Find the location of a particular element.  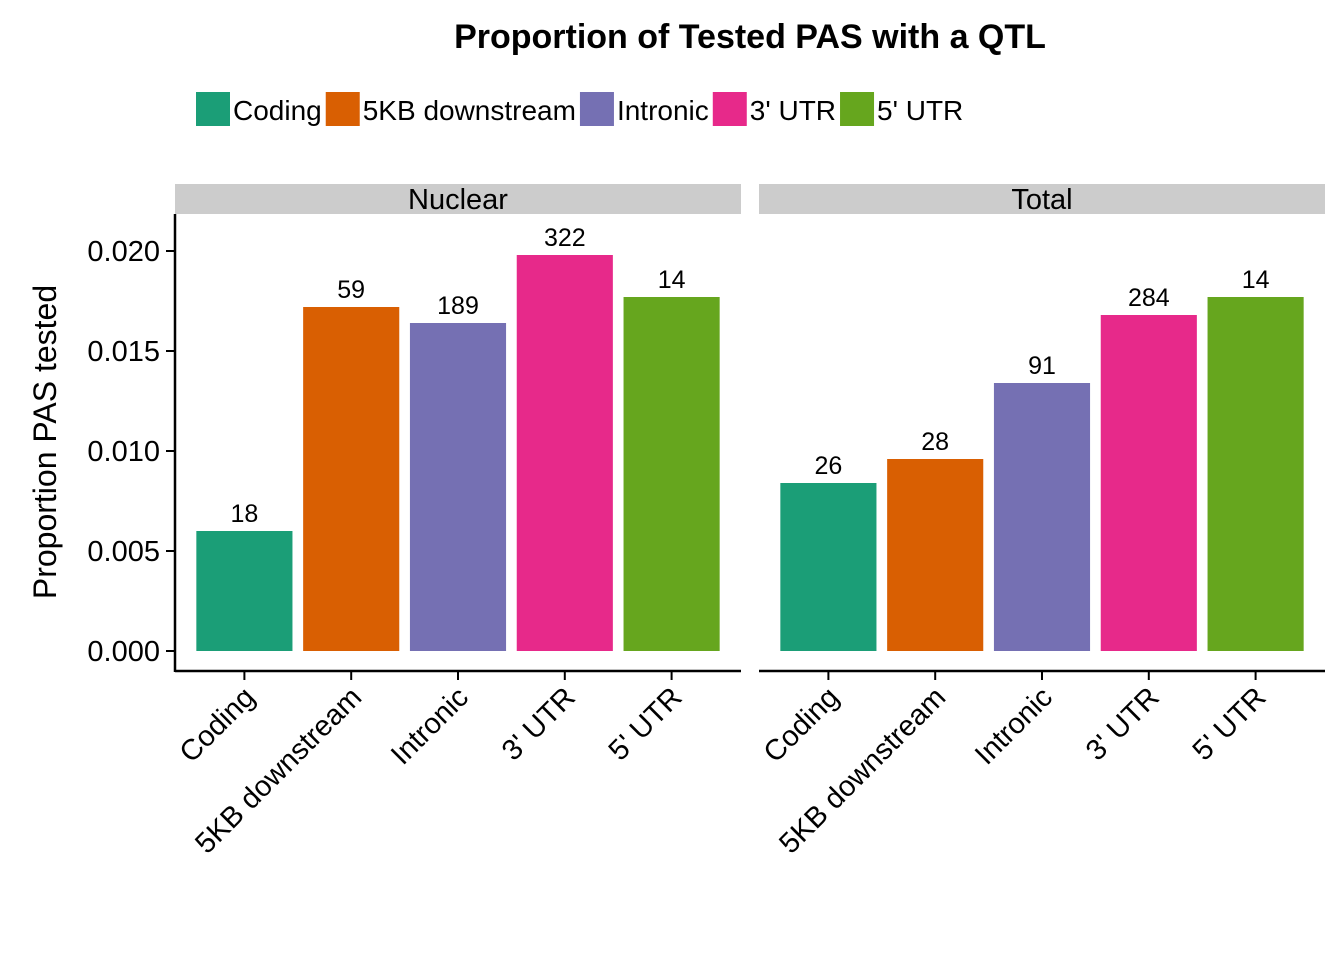

y-tick-label: 0.005 is located at coordinates (123, 552).